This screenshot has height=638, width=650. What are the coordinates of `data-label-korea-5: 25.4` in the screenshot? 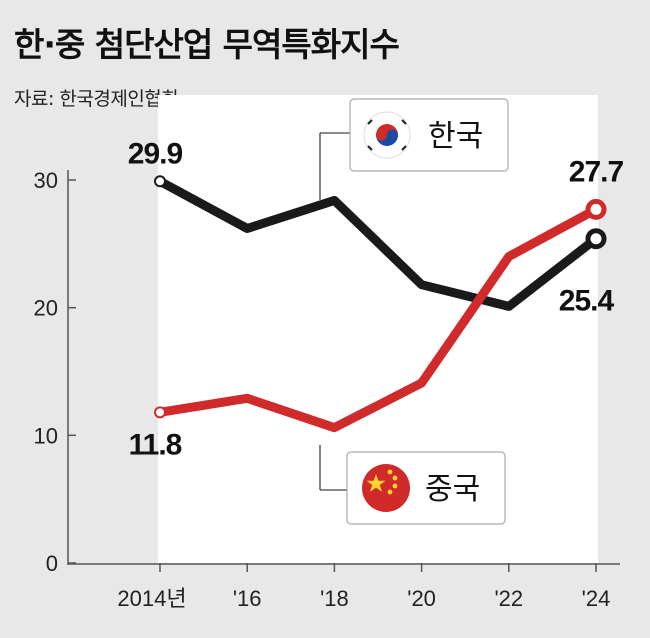 It's located at (587, 301).